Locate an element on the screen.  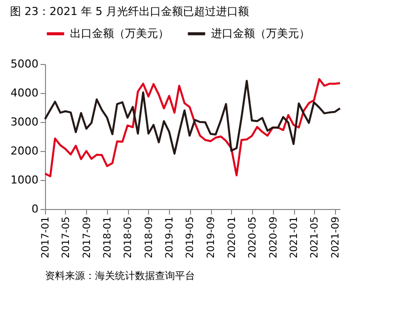
y-tick-label: 4000 is located at coordinates (24, 93).